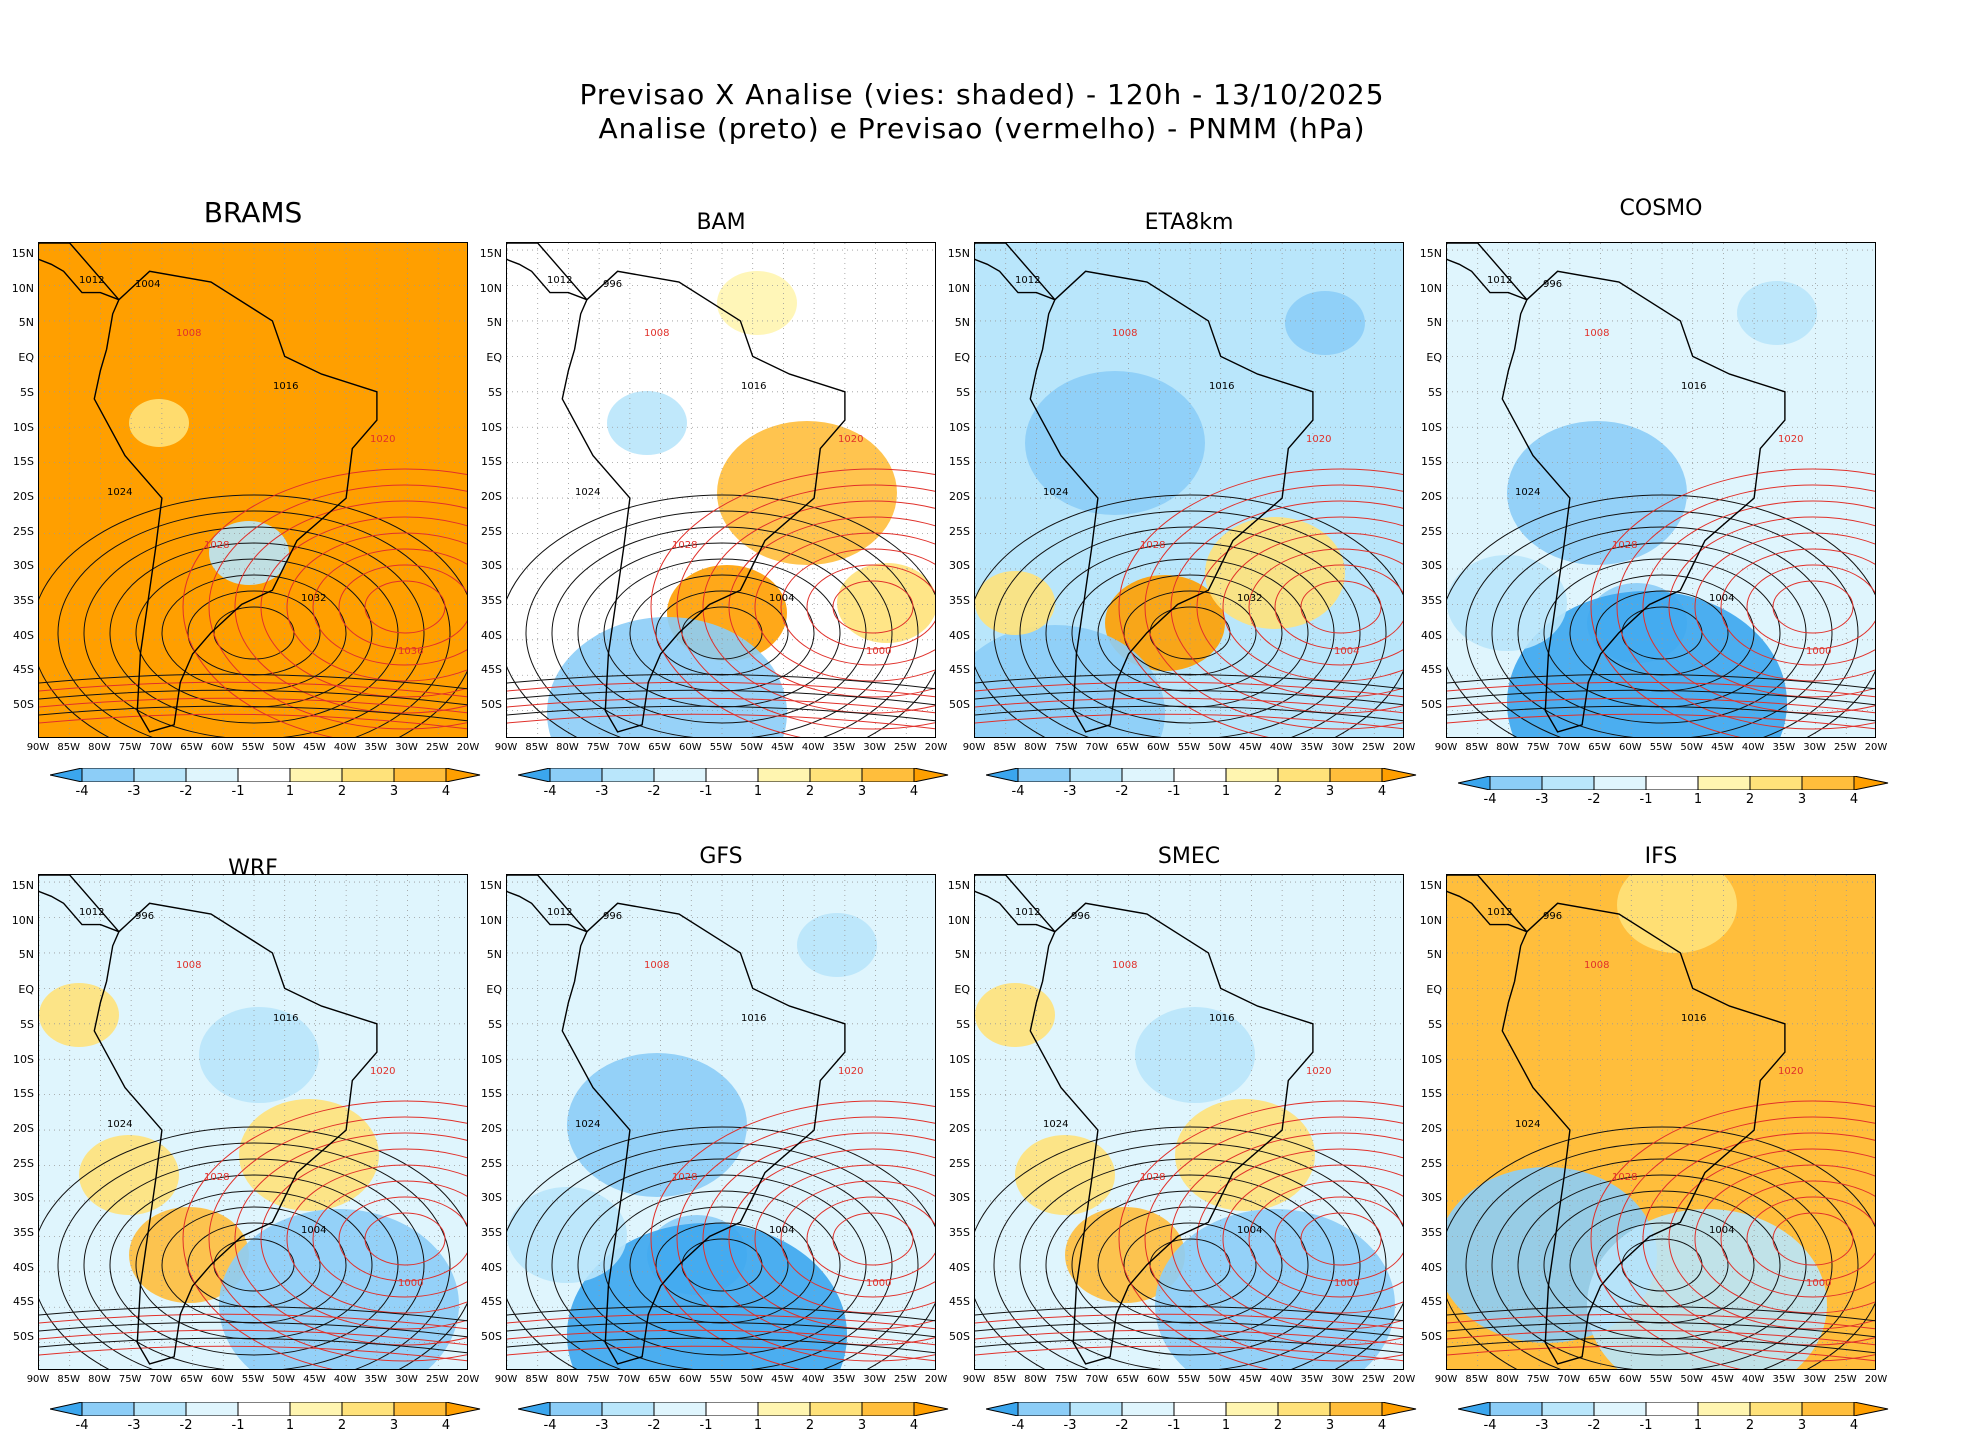 This screenshot has width=1964, height=1450. What do you see at coordinates (313, 598) in the screenshot?
I see `isobar-label: 1032` at bounding box center [313, 598].